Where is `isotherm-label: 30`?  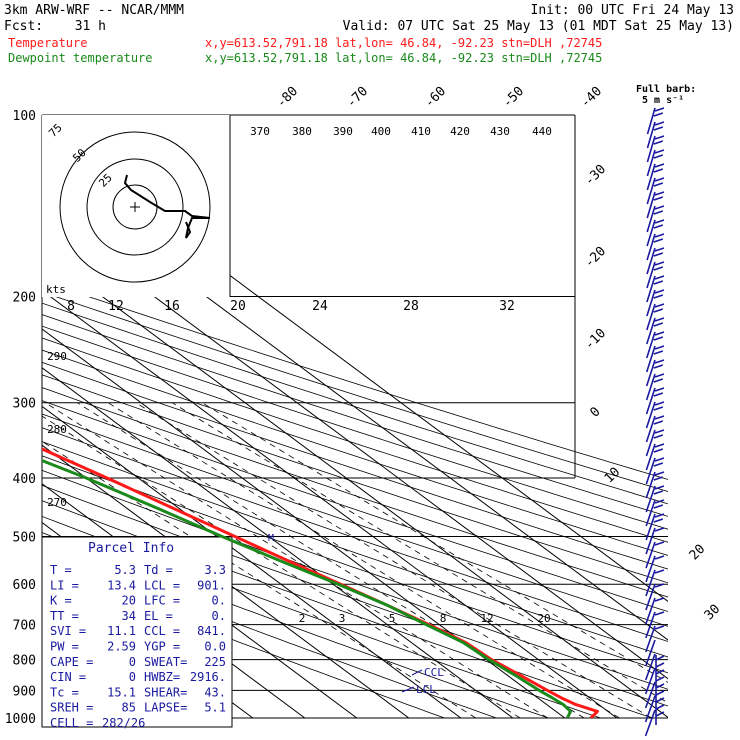
isotherm-label: 30 is located at coordinates (713, 613).